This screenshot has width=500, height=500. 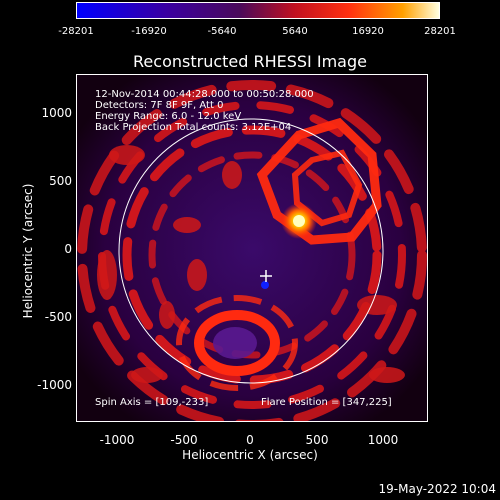 What do you see at coordinates (152, 402) in the screenshot?
I see `spin-axis-text: Spin Axis = [109,-233]` at bounding box center [152, 402].